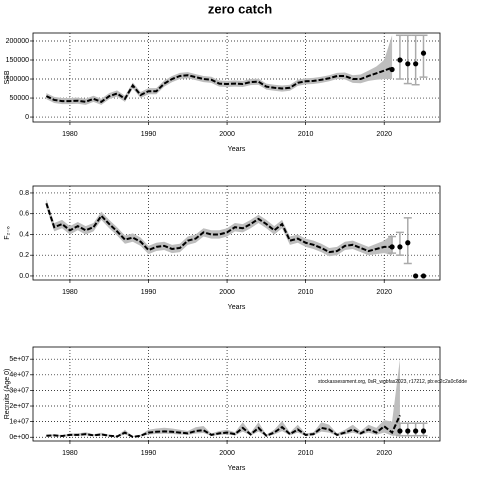  What do you see at coordinates (240, 8) in the screenshot?
I see `chart-title: zero catch` at bounding box center [240, 8].